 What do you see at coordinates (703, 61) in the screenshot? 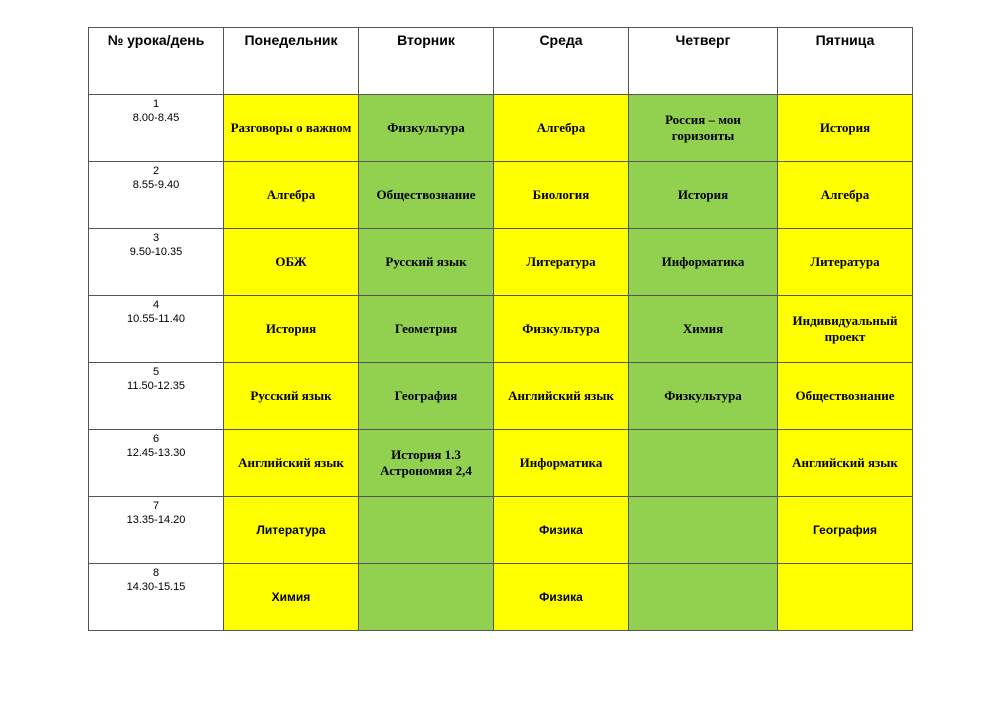
I see `header-cell: Четверг` at bounding box center [703, 61].